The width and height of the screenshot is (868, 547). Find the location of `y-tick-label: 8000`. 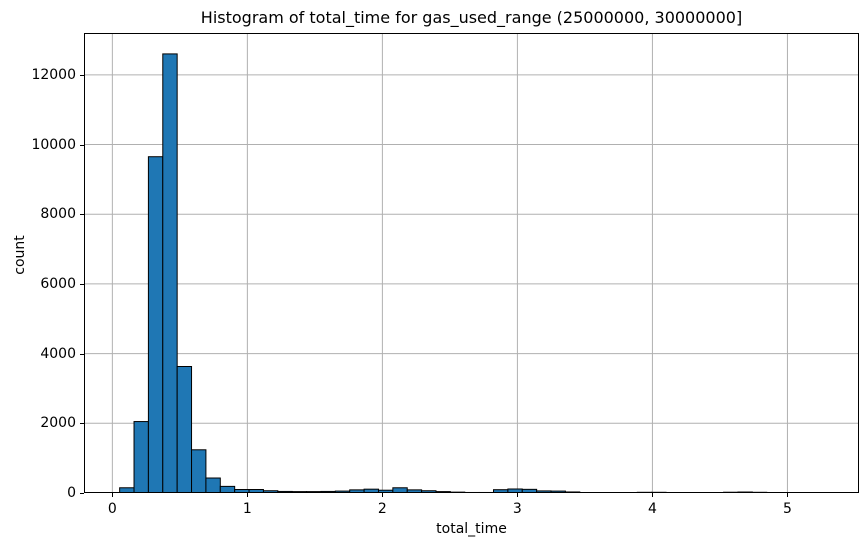

y-tick-label: 8000 is located at coordinates (58, 214).